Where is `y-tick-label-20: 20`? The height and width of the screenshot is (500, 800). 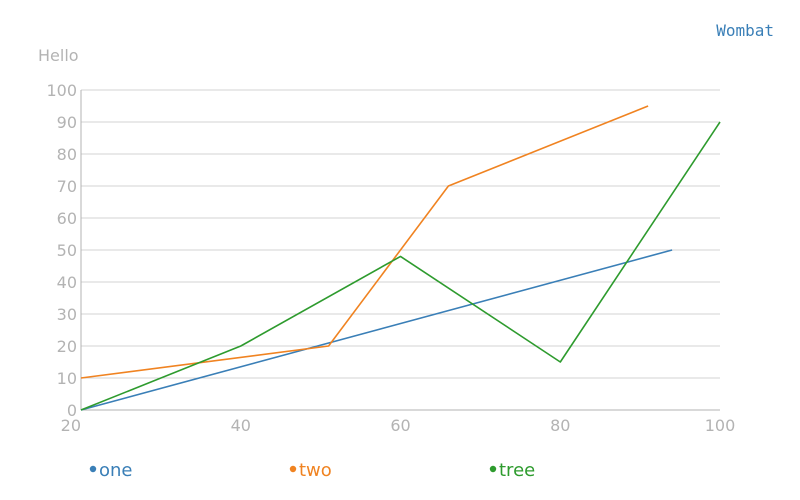 y-tick-label-20: 20 is located at coordinates (67, 346).